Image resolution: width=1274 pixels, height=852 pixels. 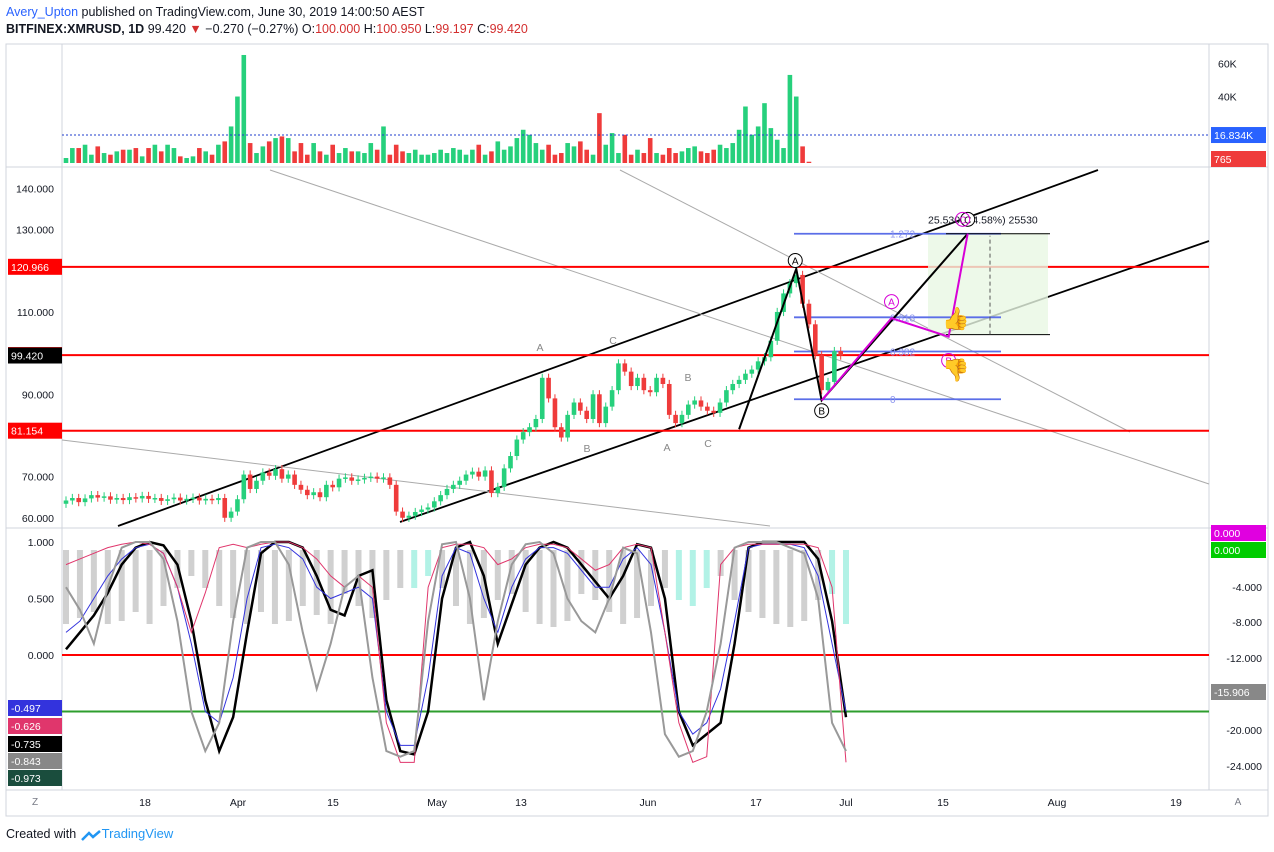 What do you see at coordinates (137, 833) in the screenshot?
I see `tradingview-brand: TradingView` at bounding box center [137, 833].